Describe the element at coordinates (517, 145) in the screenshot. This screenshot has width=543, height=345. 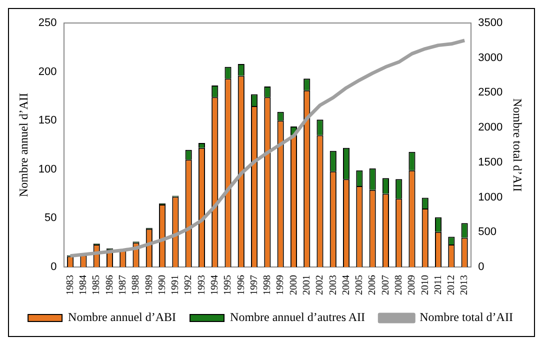
I see `y2-axis-title: Nombre total d’AII` at that location.